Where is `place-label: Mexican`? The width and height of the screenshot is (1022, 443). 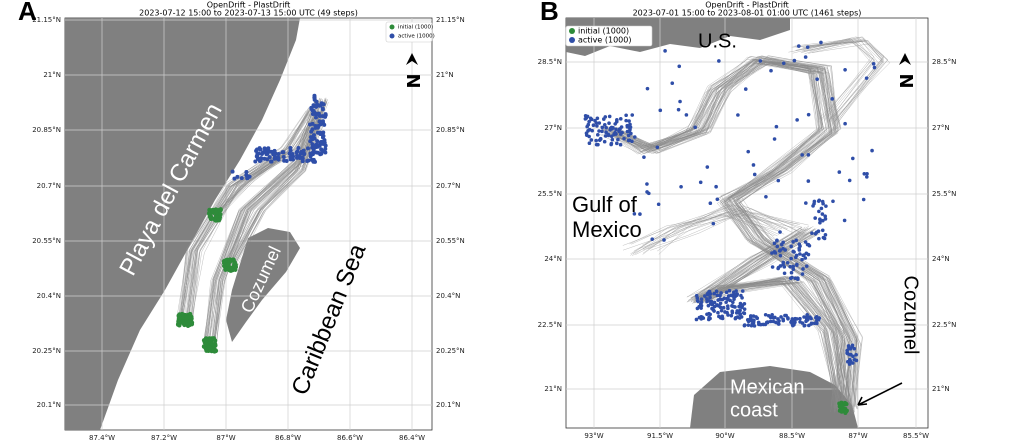 place-label: Mexican is located at coordinates (767, 387).